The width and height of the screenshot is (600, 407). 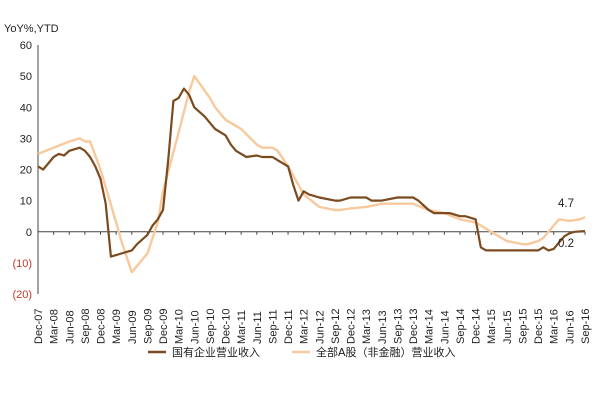 What do you see at coordinates (477, 326) in the screenshot?
I see `x-tick-label: Dec-14` at bounding box center [477, 326].